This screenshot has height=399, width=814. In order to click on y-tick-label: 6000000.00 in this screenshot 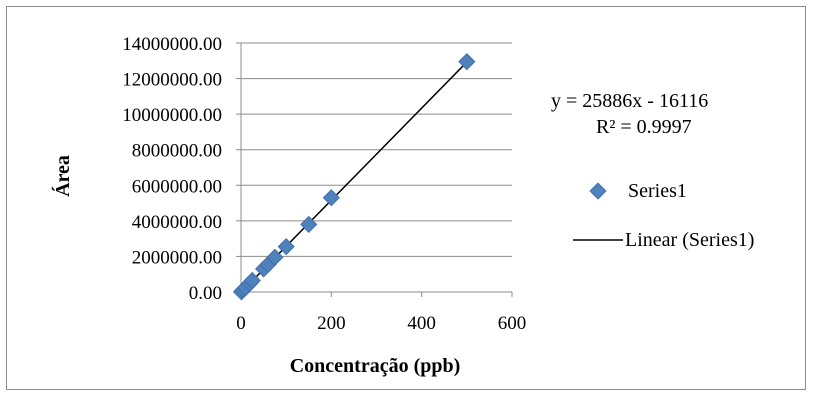, I will do `click(177, 186)`.